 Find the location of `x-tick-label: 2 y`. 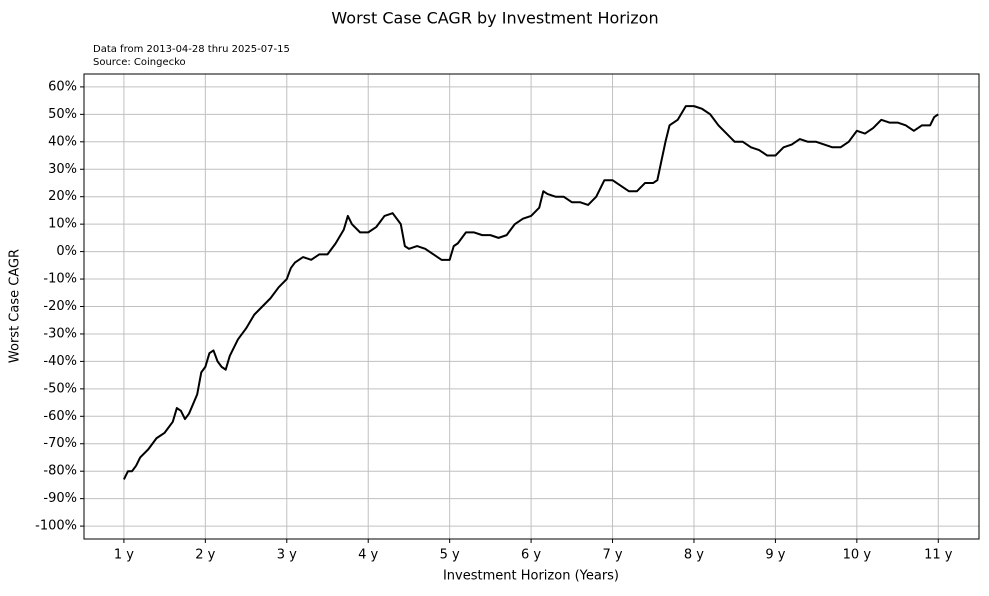

x-tick-label: 2 y is located at coordinates (205, 555).